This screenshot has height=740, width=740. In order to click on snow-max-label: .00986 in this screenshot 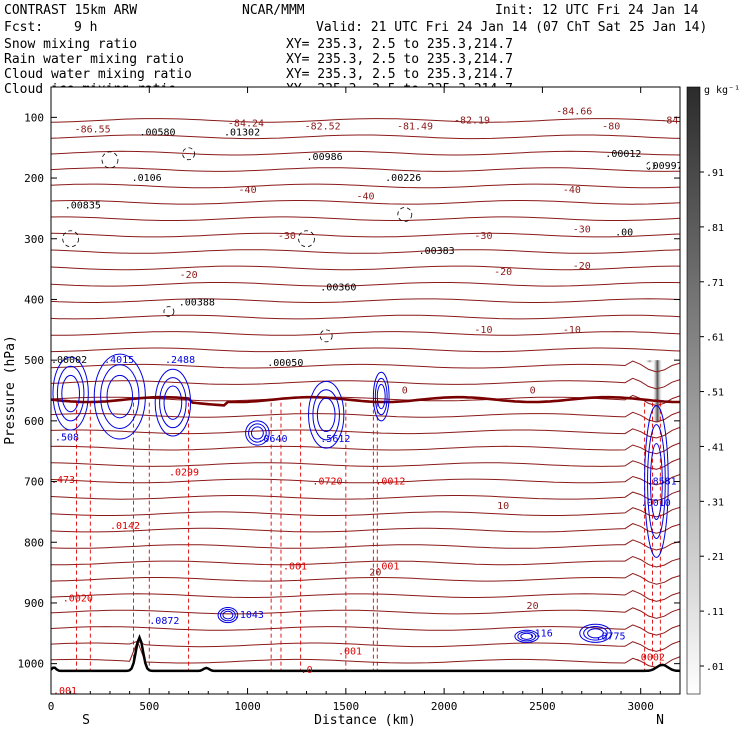, I will do `click(325, 157)`.